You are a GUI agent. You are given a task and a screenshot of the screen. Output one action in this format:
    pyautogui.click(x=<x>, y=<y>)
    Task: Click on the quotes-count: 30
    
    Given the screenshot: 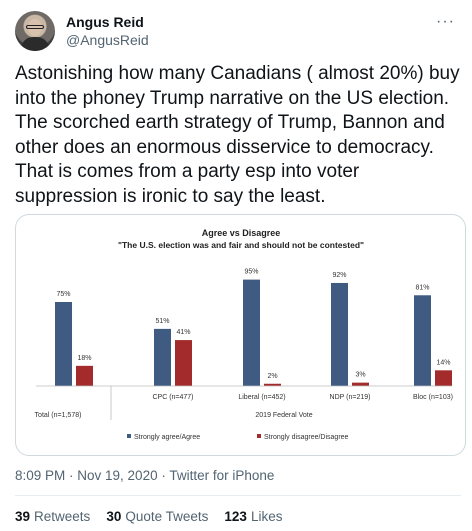 What is the action you would take?
    pyautogui.click(x=114, y=516)
    